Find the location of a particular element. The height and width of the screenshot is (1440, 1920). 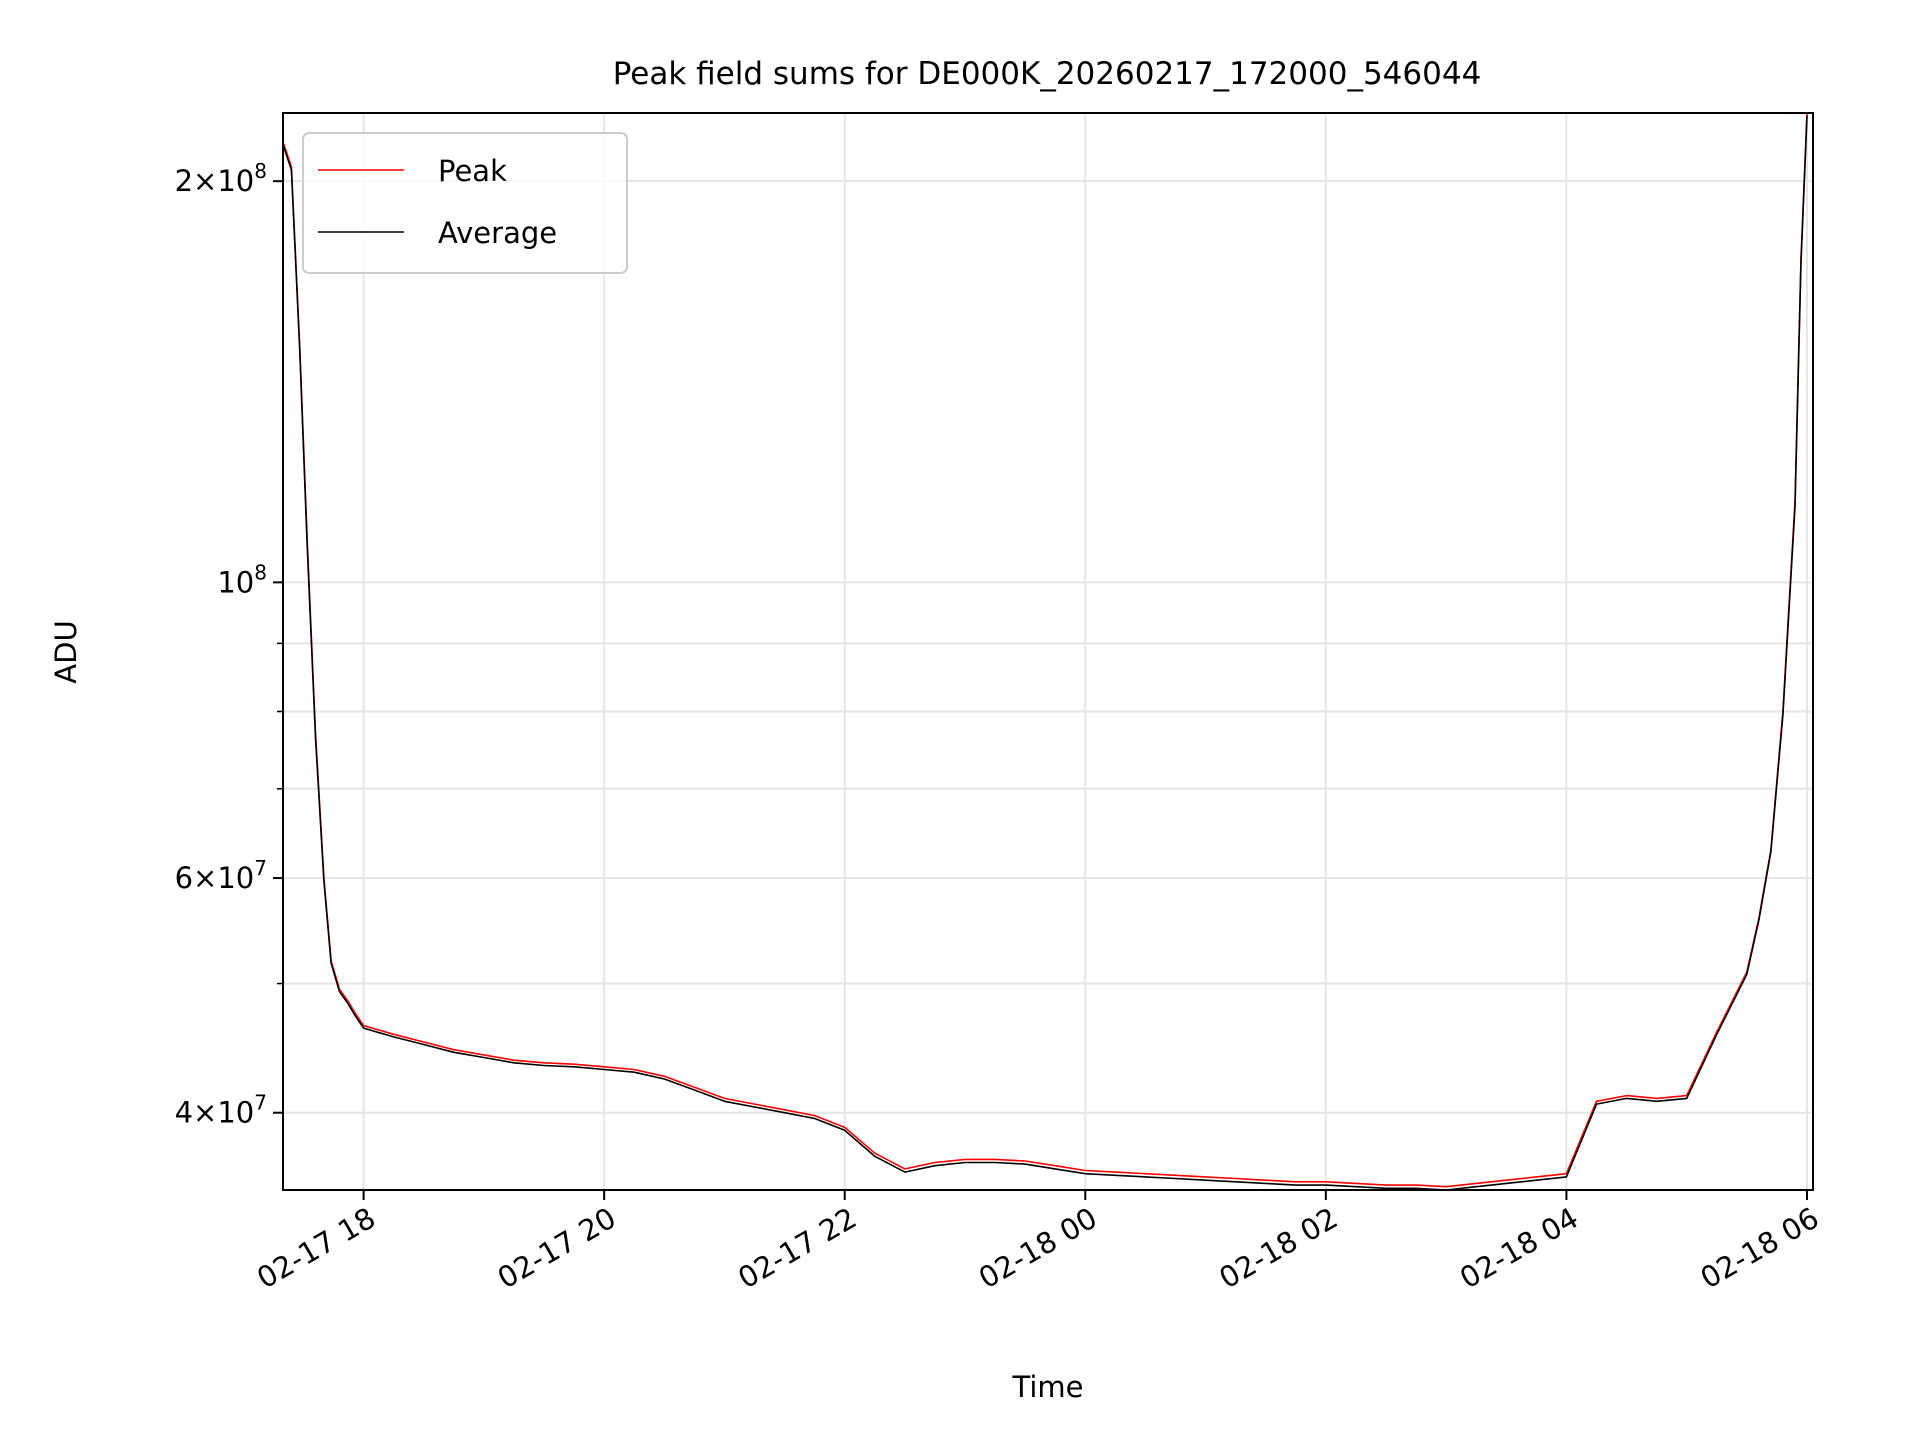

x-axis-label: Time is located at coordinates (1048, 1387).